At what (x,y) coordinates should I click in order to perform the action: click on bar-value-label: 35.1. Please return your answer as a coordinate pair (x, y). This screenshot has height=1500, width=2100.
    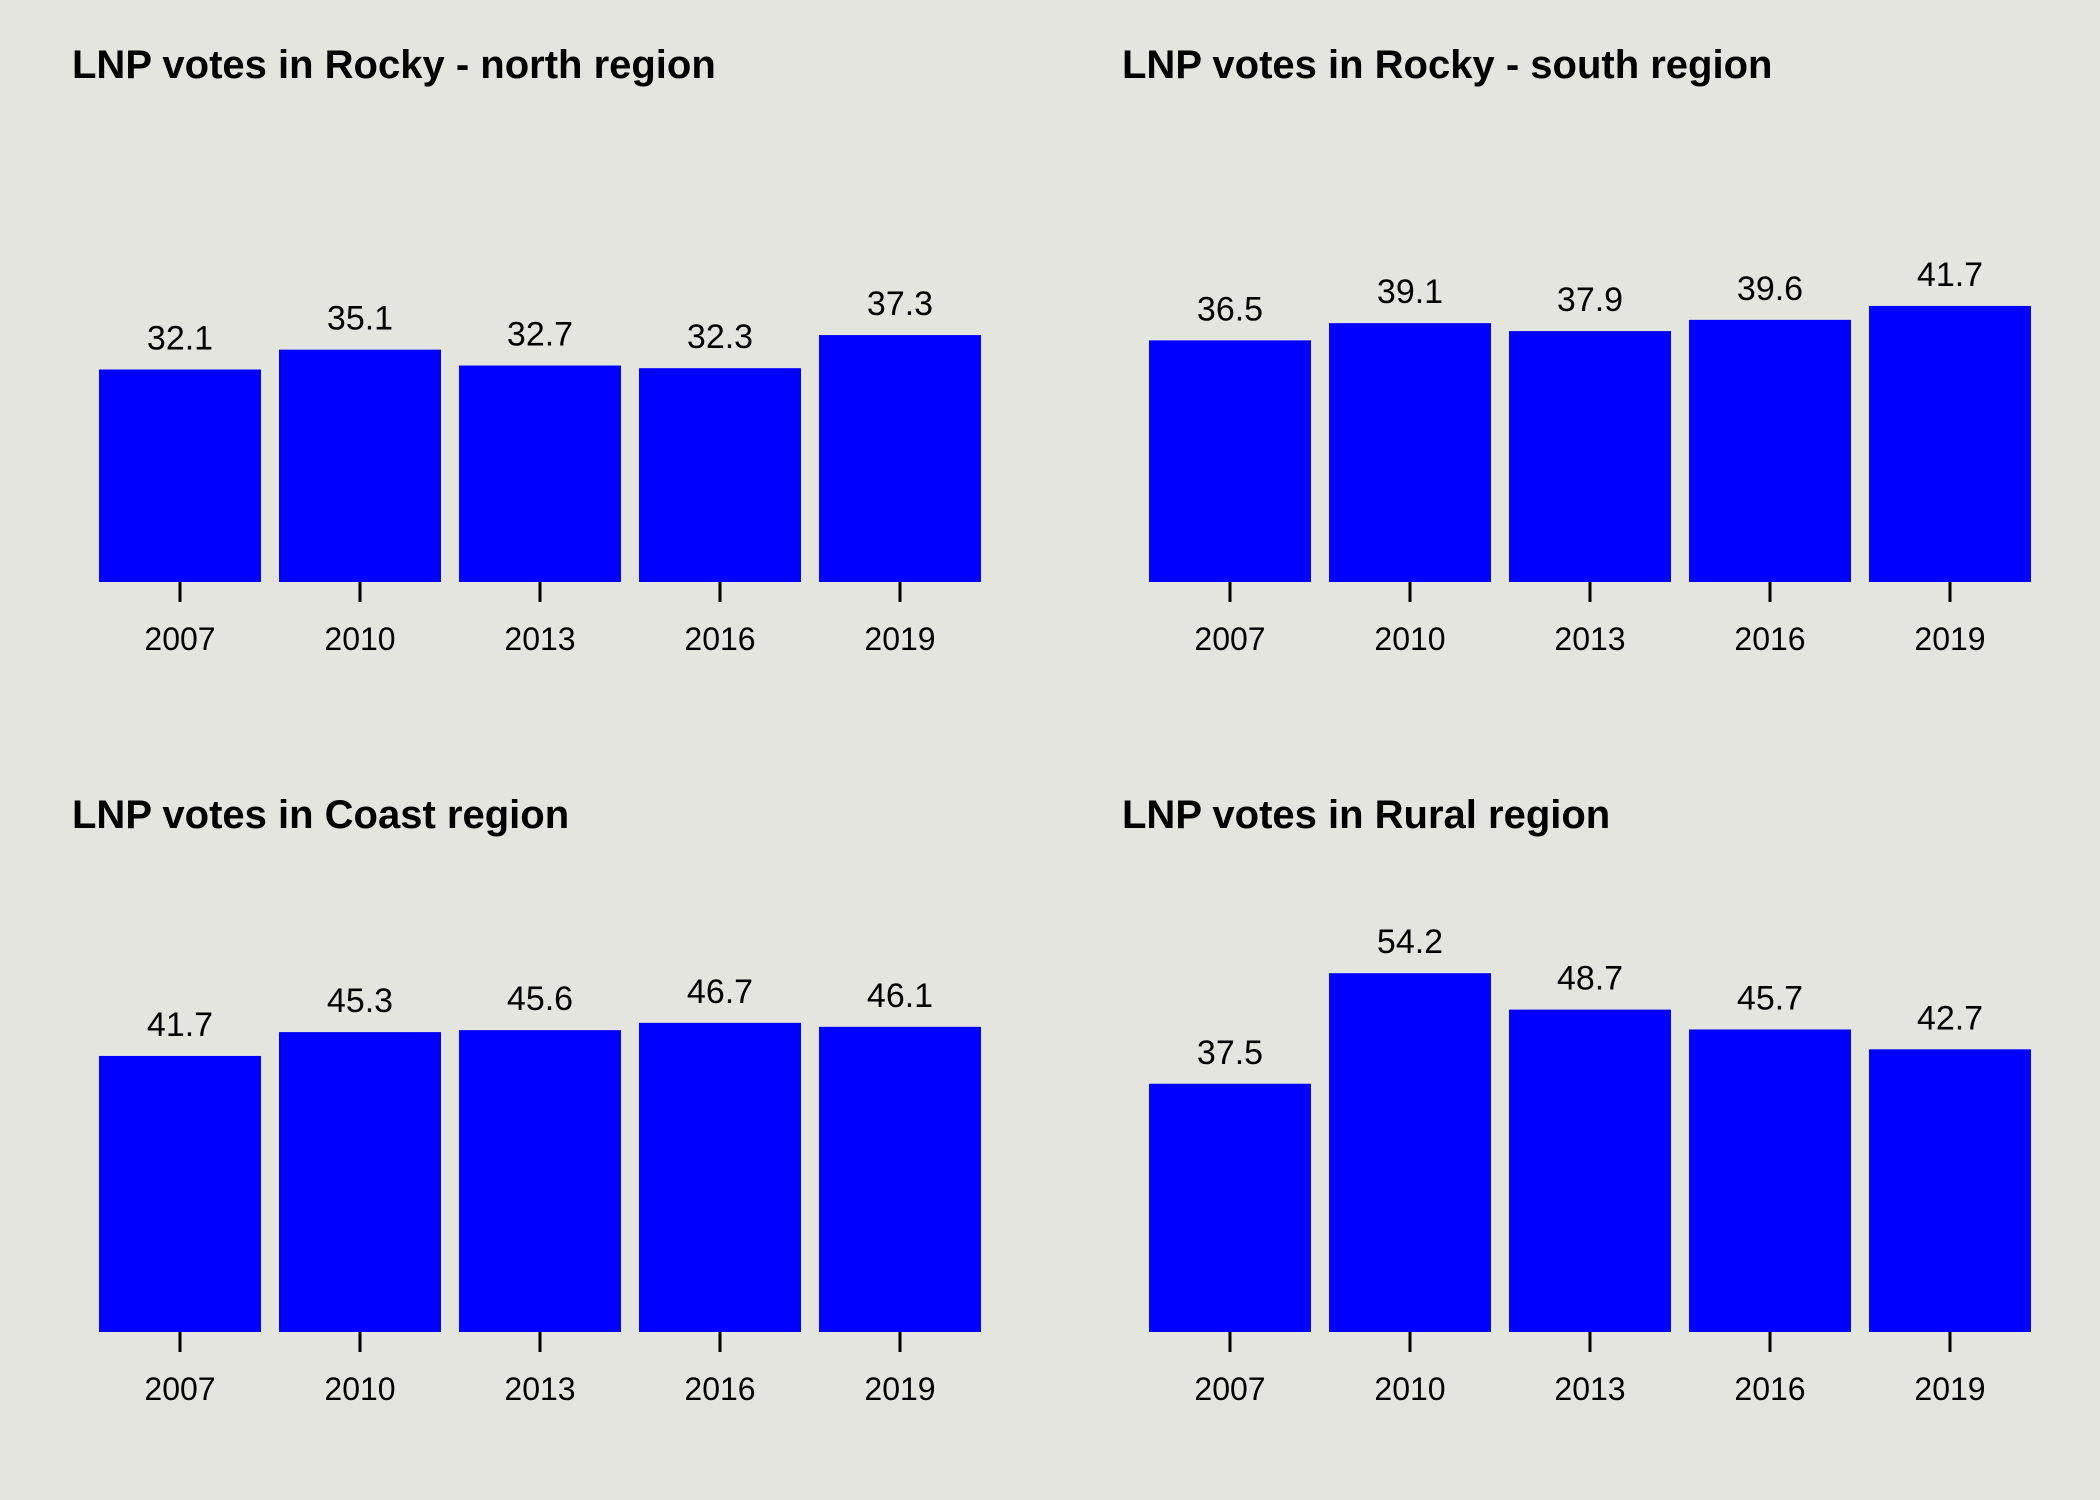
    Looking at the image, I should click on (360, 319).